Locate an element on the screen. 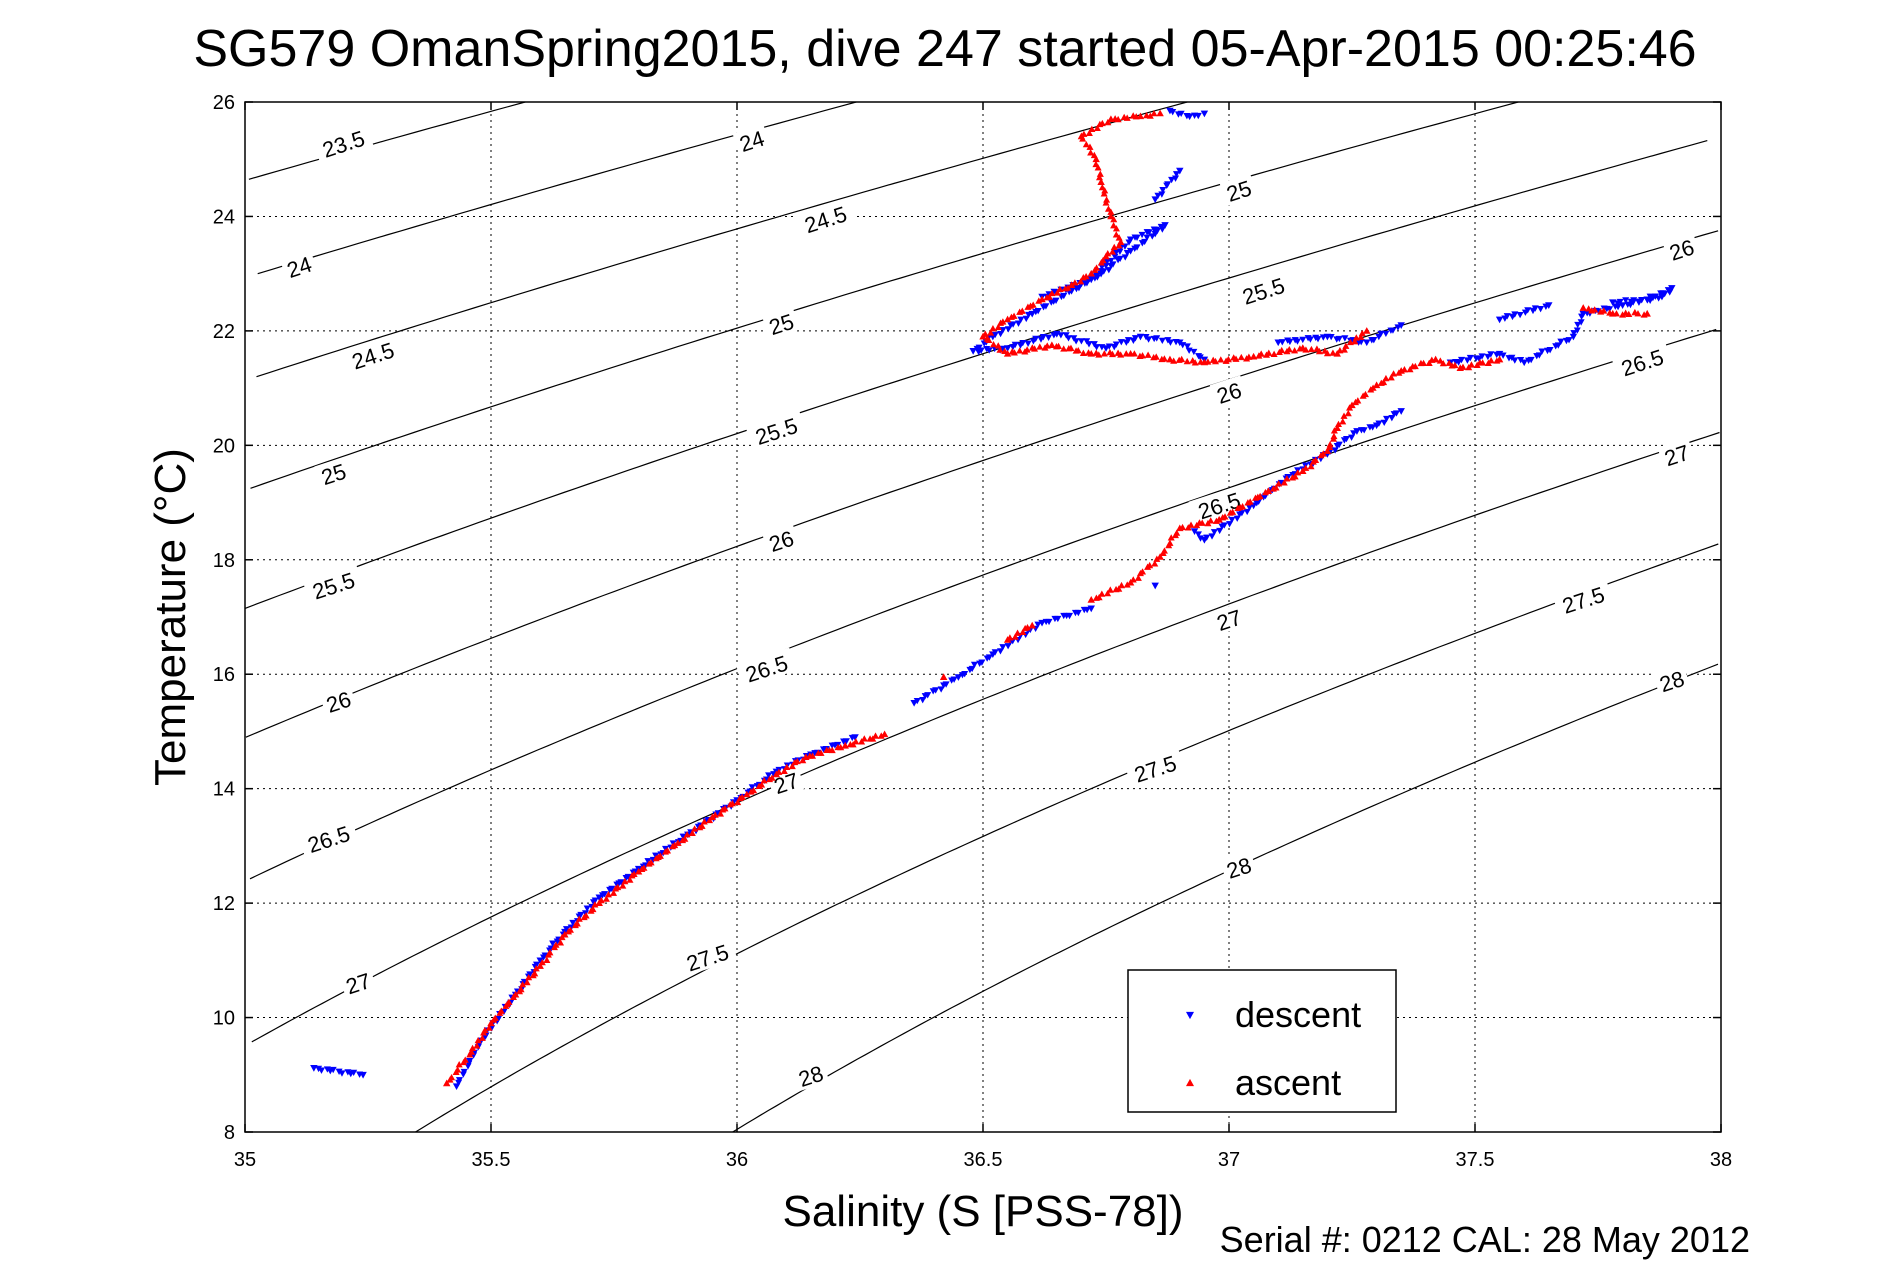 The image size is (1891, 1262). legend-ascent-label: ascent is located at coordinates (1288, 1082).